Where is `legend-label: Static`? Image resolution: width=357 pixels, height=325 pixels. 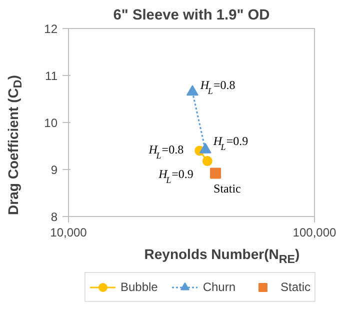 legend-label: Static is located at coordinates (295, 287).